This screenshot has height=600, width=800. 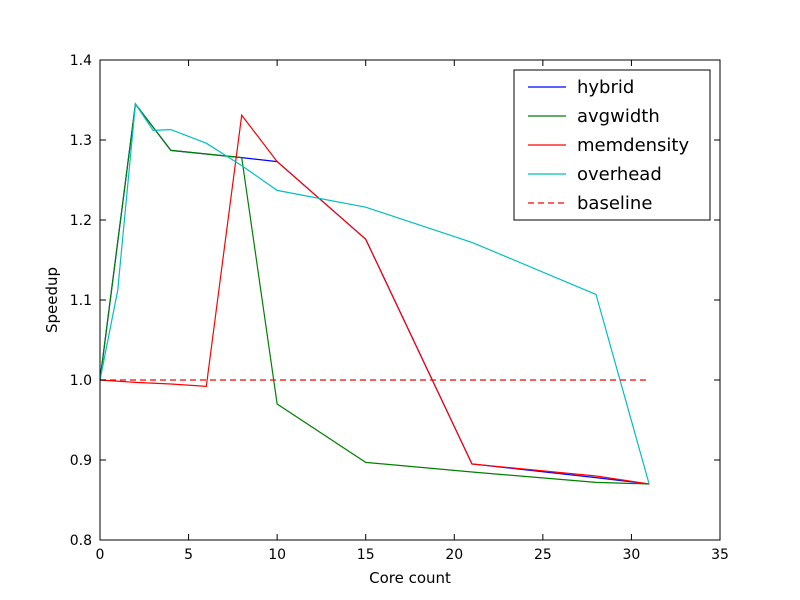 I want to click on y-tick-label: 1.4, so click(x=81, y=61).